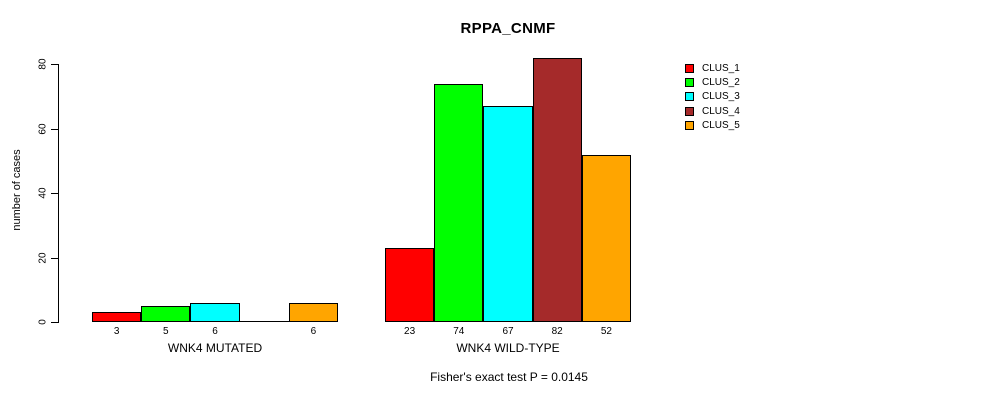  I want to click on legend-label: CLUS_5, so click(721, 125).